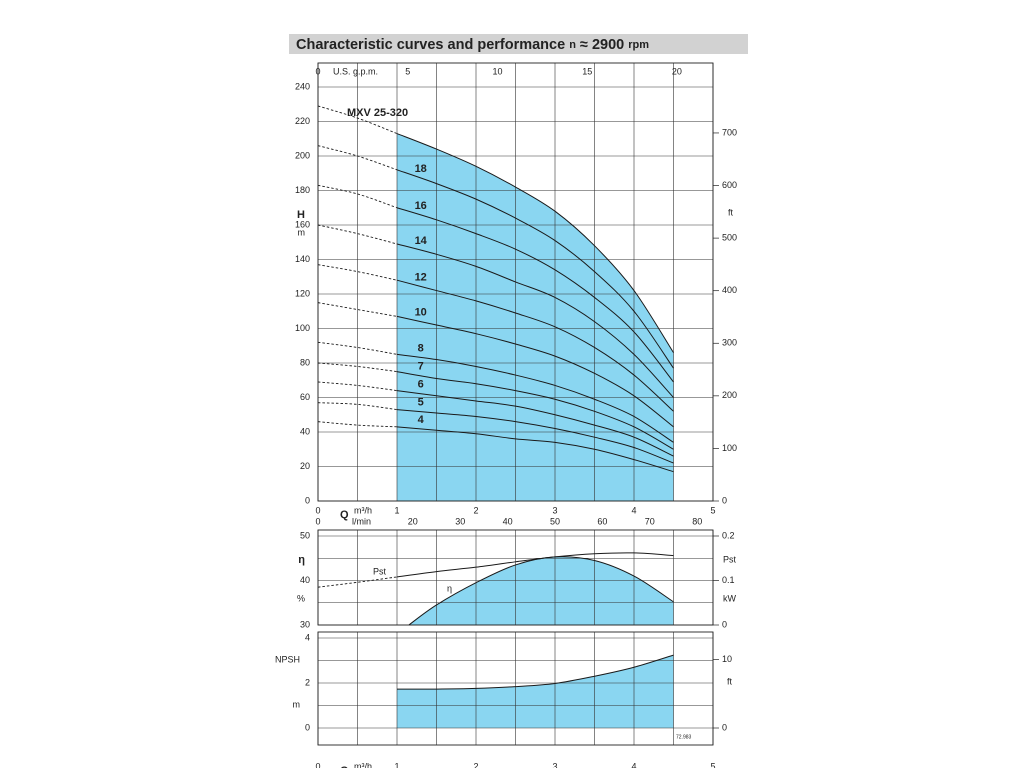 Image resolution: width=1024 pixels, height=768 pixels. What do you see at coordinates (449, 588) in the screenshot?
I see `series-label: η` at bounding box center [449, 588].